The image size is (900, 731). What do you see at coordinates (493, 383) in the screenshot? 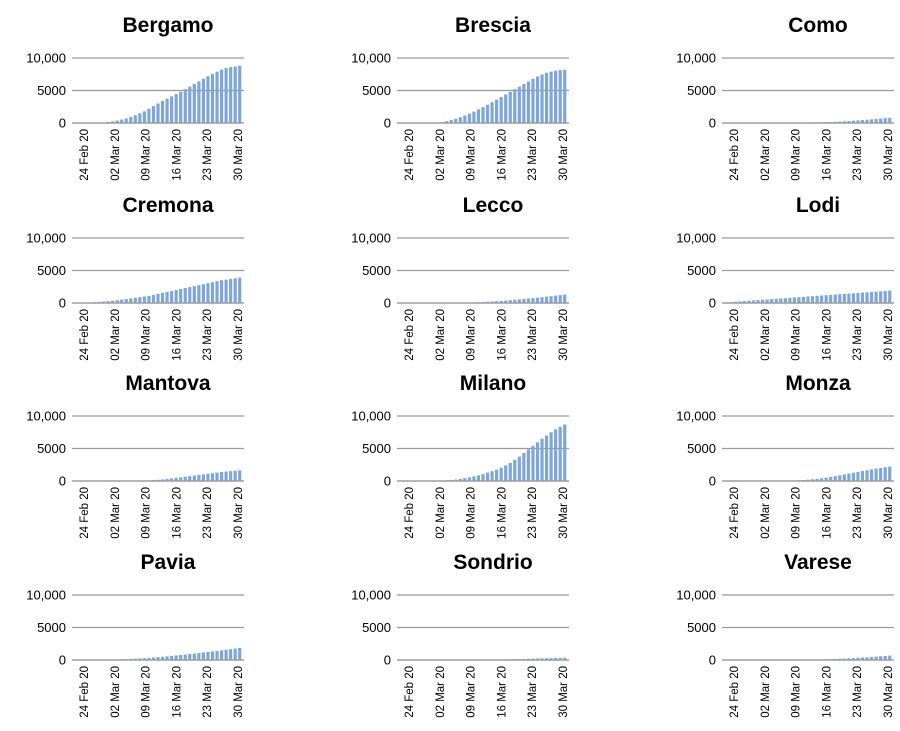
I see `chart-title: Milano` at bounding box center [493, 383].